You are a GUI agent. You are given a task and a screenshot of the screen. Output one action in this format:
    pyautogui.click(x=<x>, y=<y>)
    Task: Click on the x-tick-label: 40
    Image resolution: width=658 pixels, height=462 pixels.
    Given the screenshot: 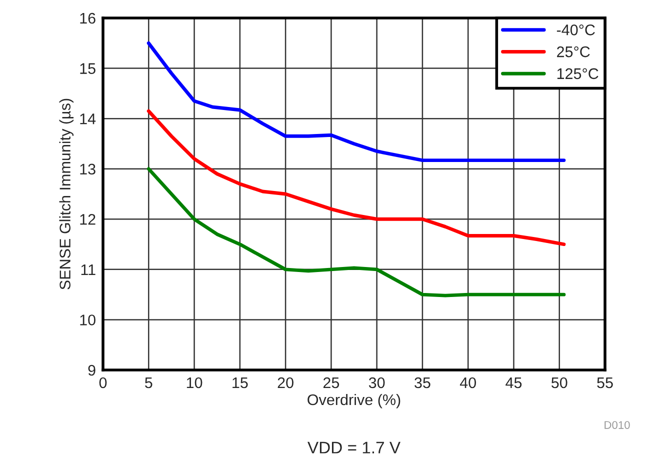 What is the action you would take?
    pyautogui.click(x=468, y=382)
    